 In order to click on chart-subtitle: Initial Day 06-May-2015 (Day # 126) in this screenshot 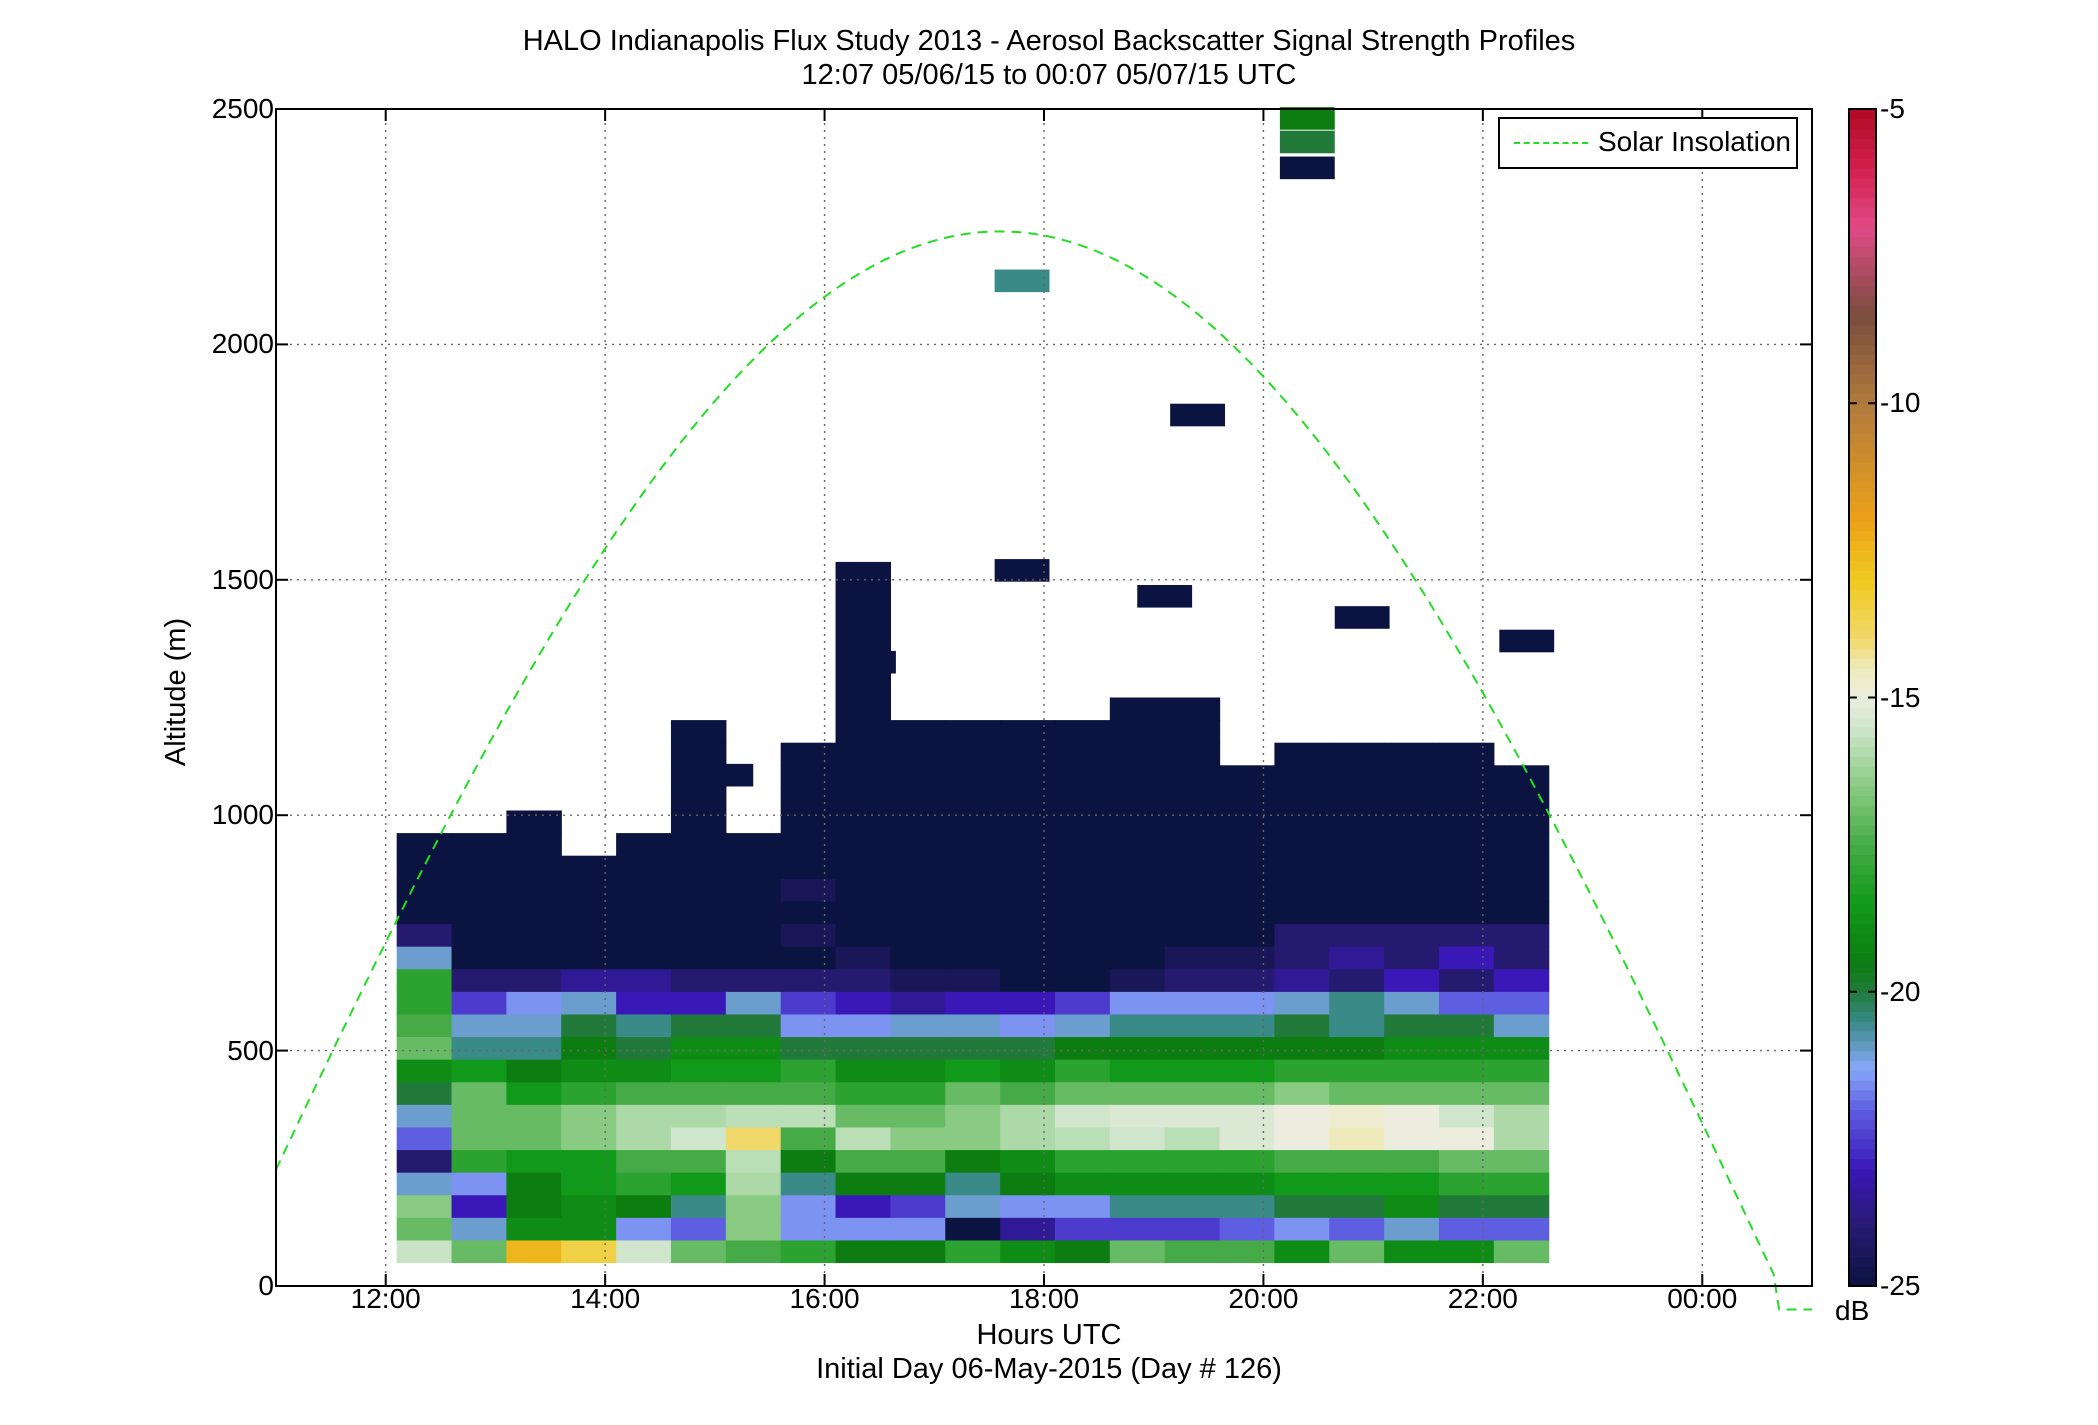, I will do `click(1049, 1369)`.